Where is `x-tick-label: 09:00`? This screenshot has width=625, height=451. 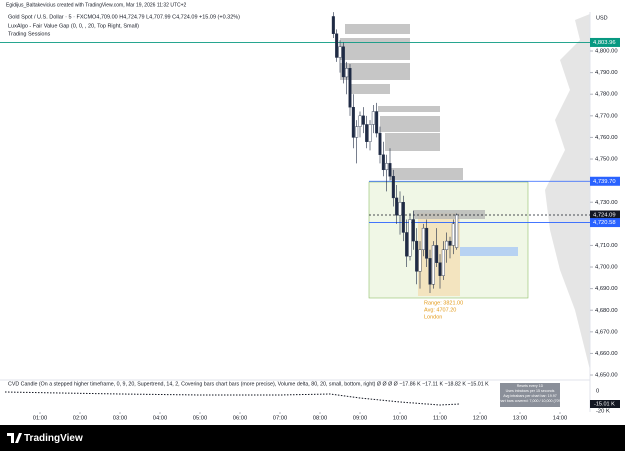 x-tick-label: 09:00 is located at coordinates (360, 419).